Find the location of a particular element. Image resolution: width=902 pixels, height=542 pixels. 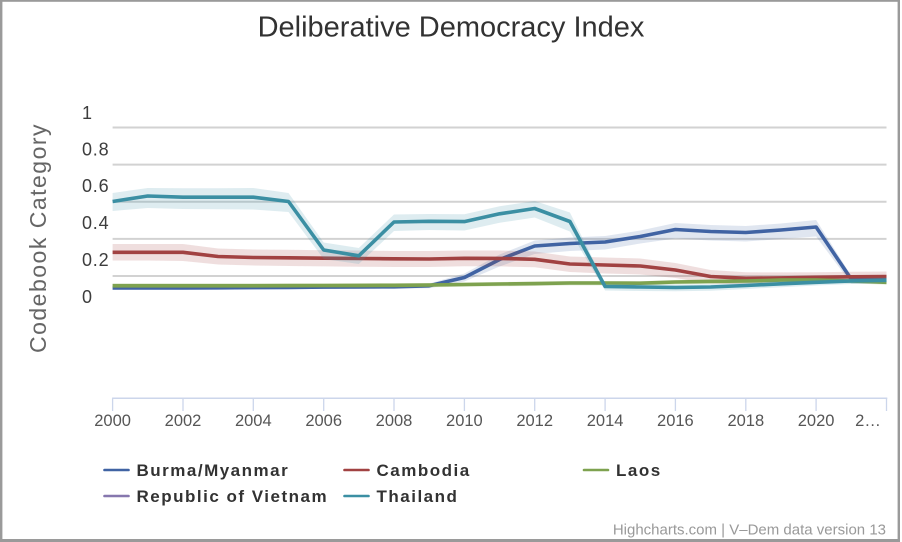

svg-text: 2010 is located at coordinates (464, 421).